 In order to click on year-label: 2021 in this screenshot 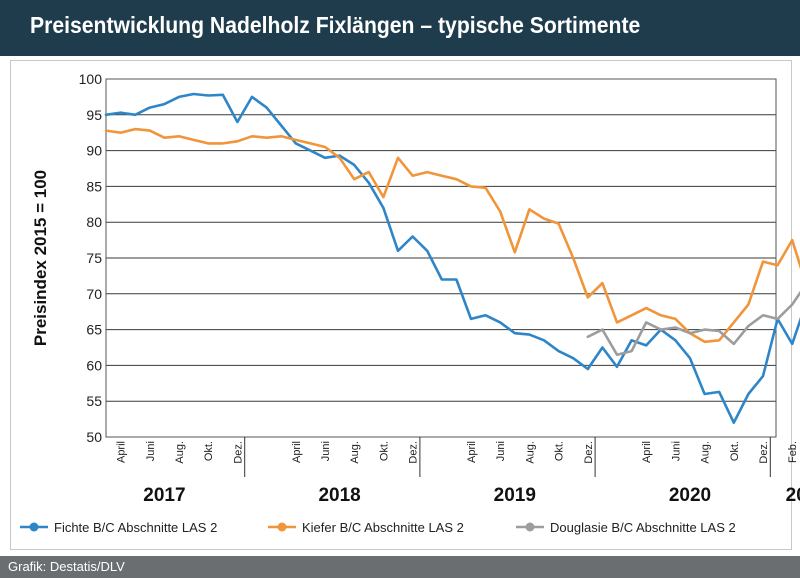, I will do `click(793, 495)`.